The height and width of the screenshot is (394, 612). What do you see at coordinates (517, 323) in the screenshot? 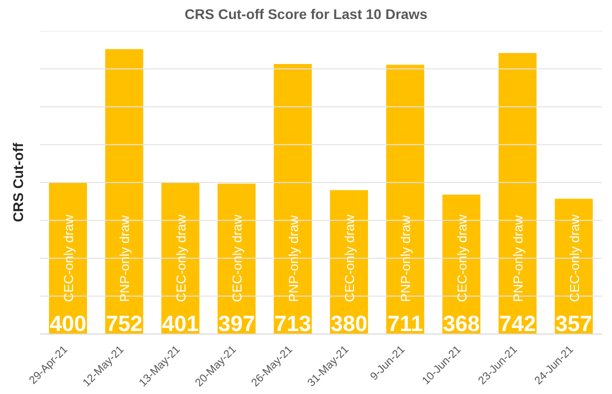
I see `data-label: 742` at bounding box center [517, 323].